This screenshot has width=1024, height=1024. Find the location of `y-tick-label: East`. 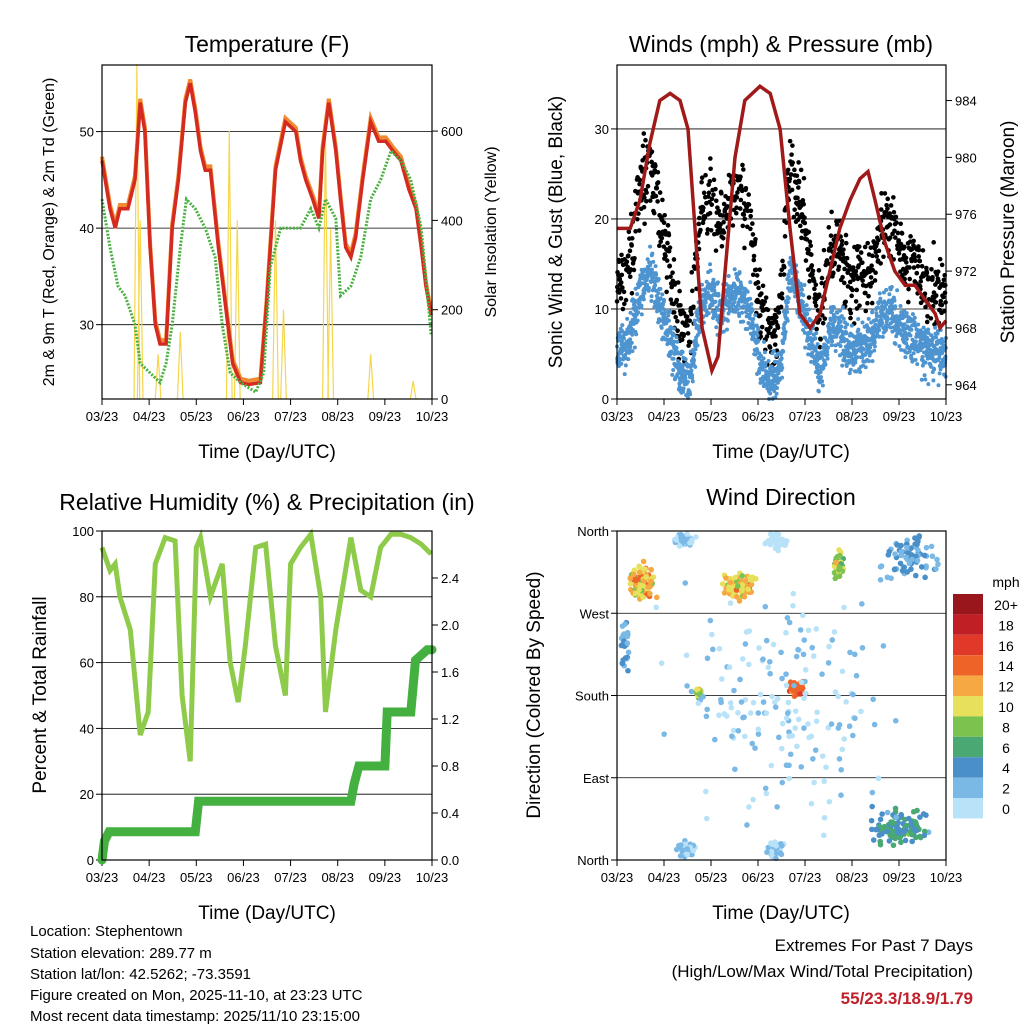

y-tick-label: East is located at coordinates (596, 778).